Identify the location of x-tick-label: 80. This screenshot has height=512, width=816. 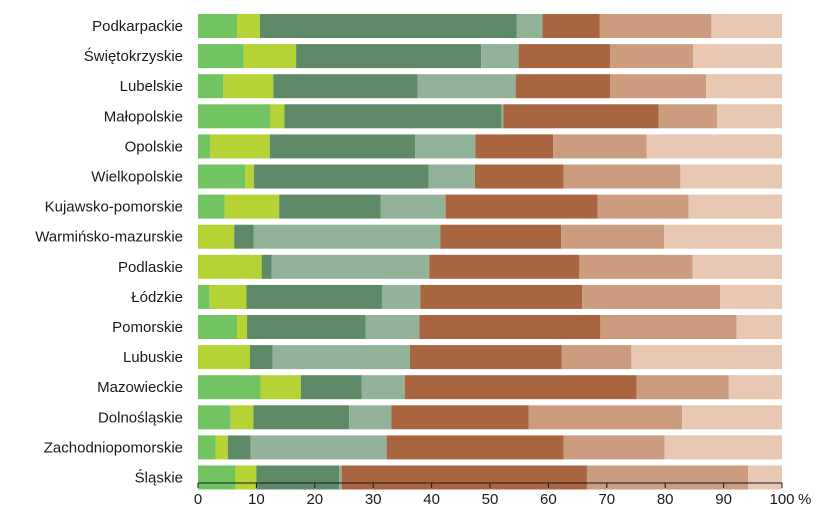
(665, 499).